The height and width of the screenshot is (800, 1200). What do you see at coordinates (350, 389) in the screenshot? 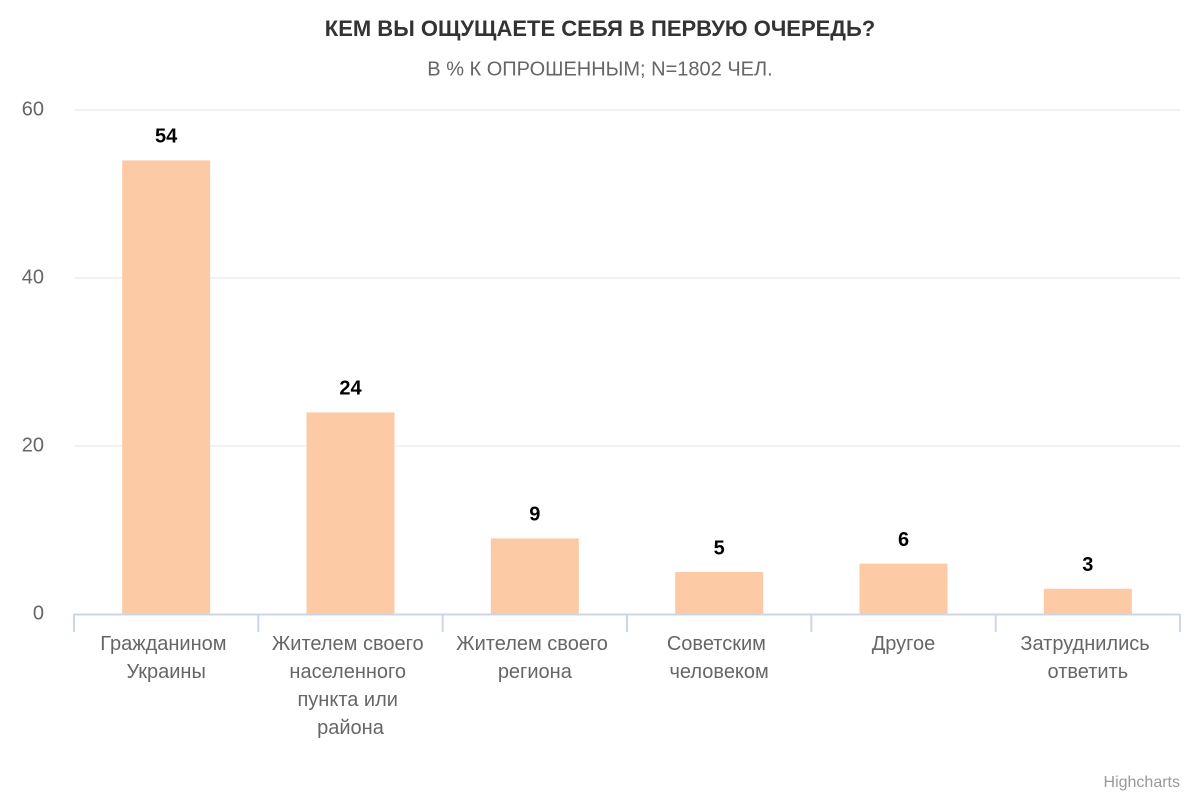
I see `data-label: 24` at bounding box center [350, 389].